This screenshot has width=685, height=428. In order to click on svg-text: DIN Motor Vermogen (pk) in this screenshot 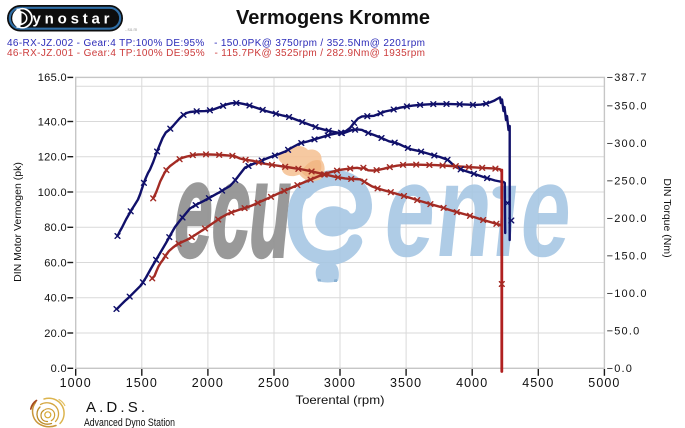, I will do `click(18, 222)`.